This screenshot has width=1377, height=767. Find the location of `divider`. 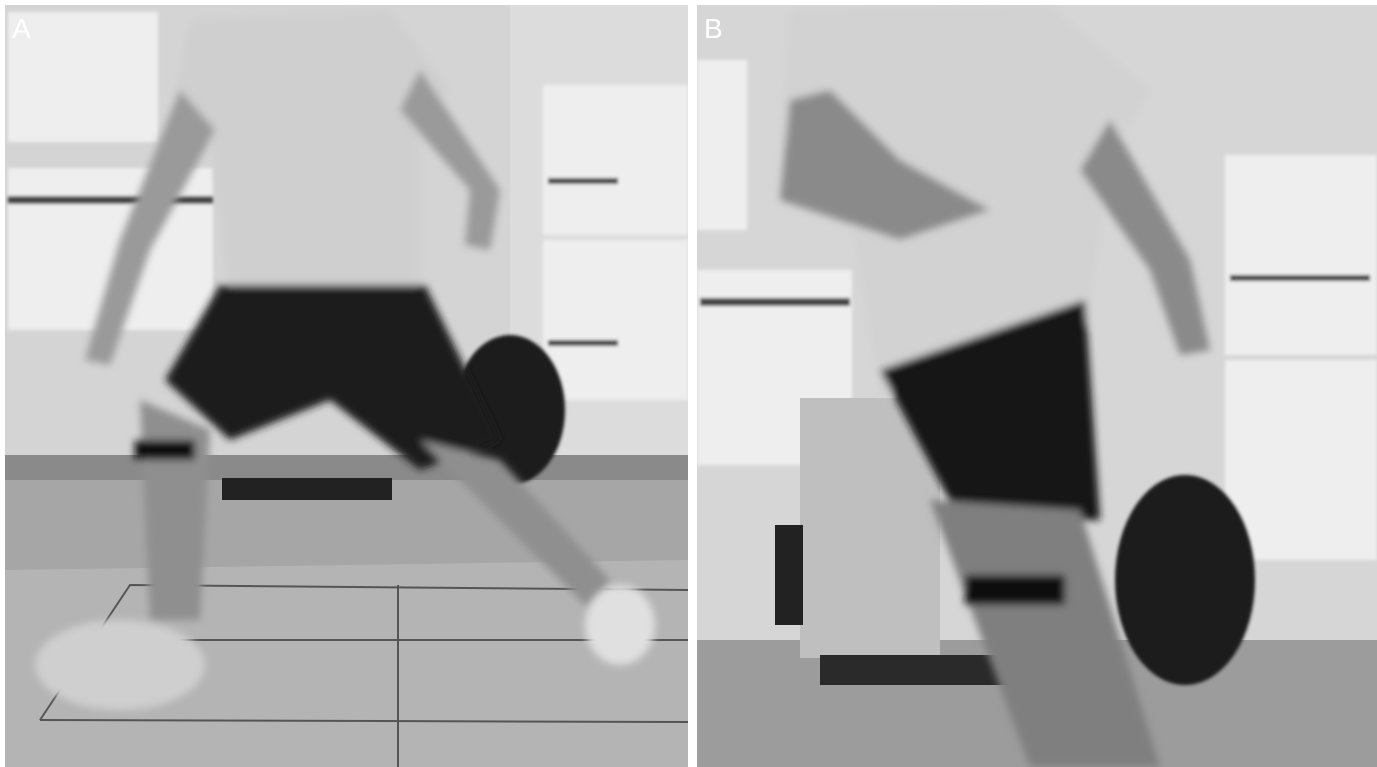

divider is located at coordinates (692, 383).